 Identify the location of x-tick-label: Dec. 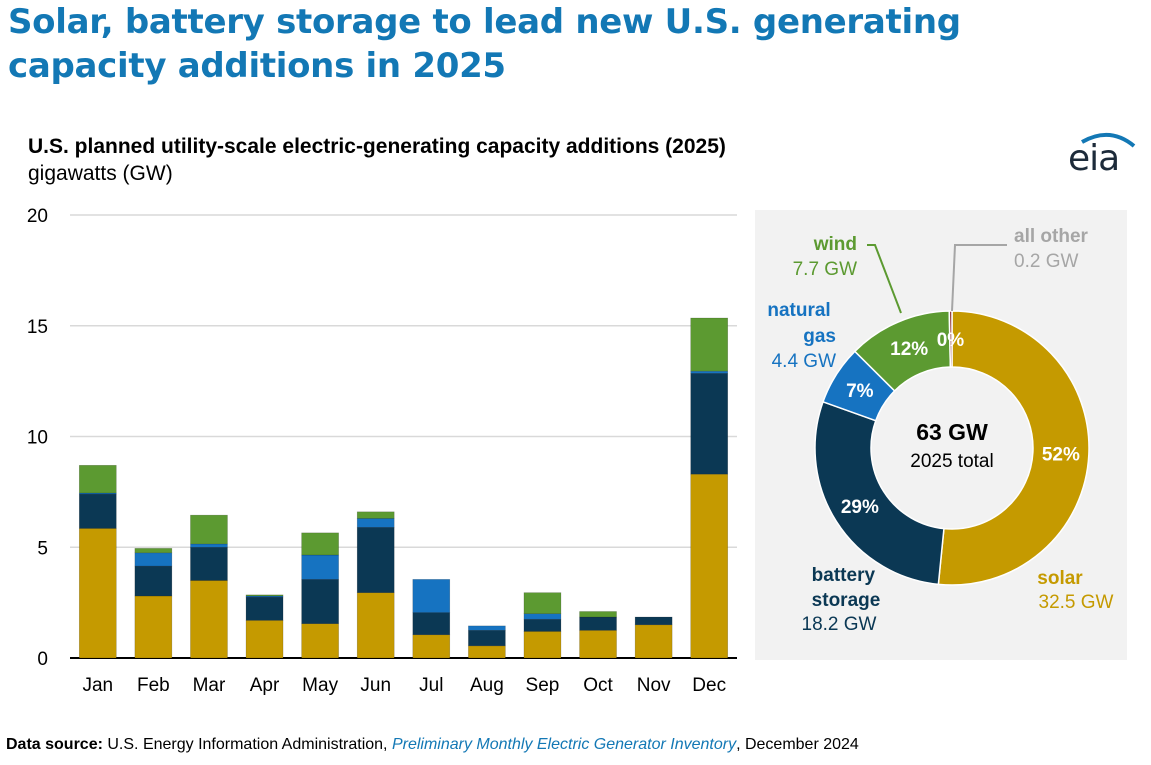
(709, 685).